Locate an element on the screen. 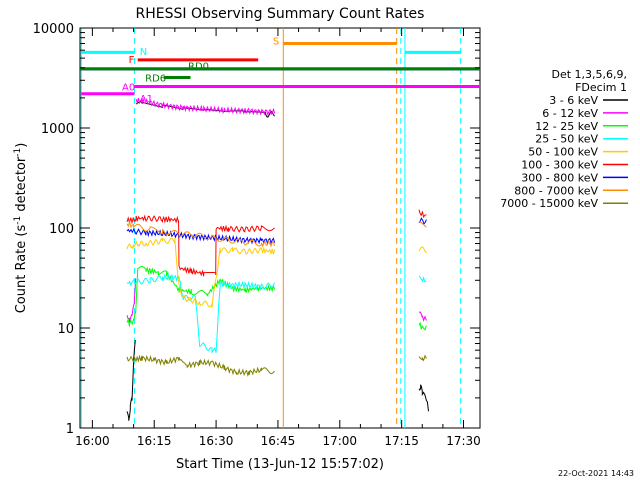 This screenshot has height=480, width=640. y-tick-label: 10000 is located at coordinates (53, 29).